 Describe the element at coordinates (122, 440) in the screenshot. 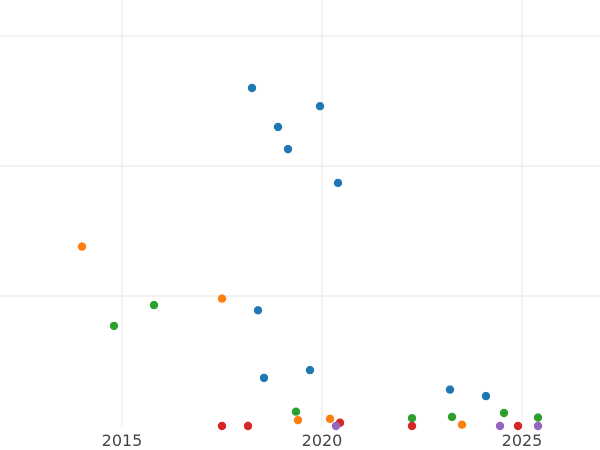

I see `x-tick-label: 2015` at that location.